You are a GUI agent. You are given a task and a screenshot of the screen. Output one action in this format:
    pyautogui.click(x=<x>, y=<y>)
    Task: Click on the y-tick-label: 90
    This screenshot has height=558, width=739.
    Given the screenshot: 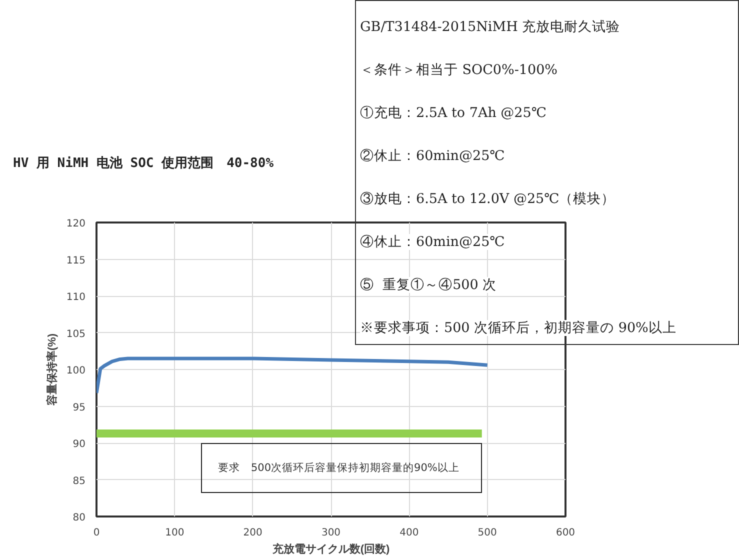 What is the action you would take?
    pyautogui.click(x=79, y=444)
    